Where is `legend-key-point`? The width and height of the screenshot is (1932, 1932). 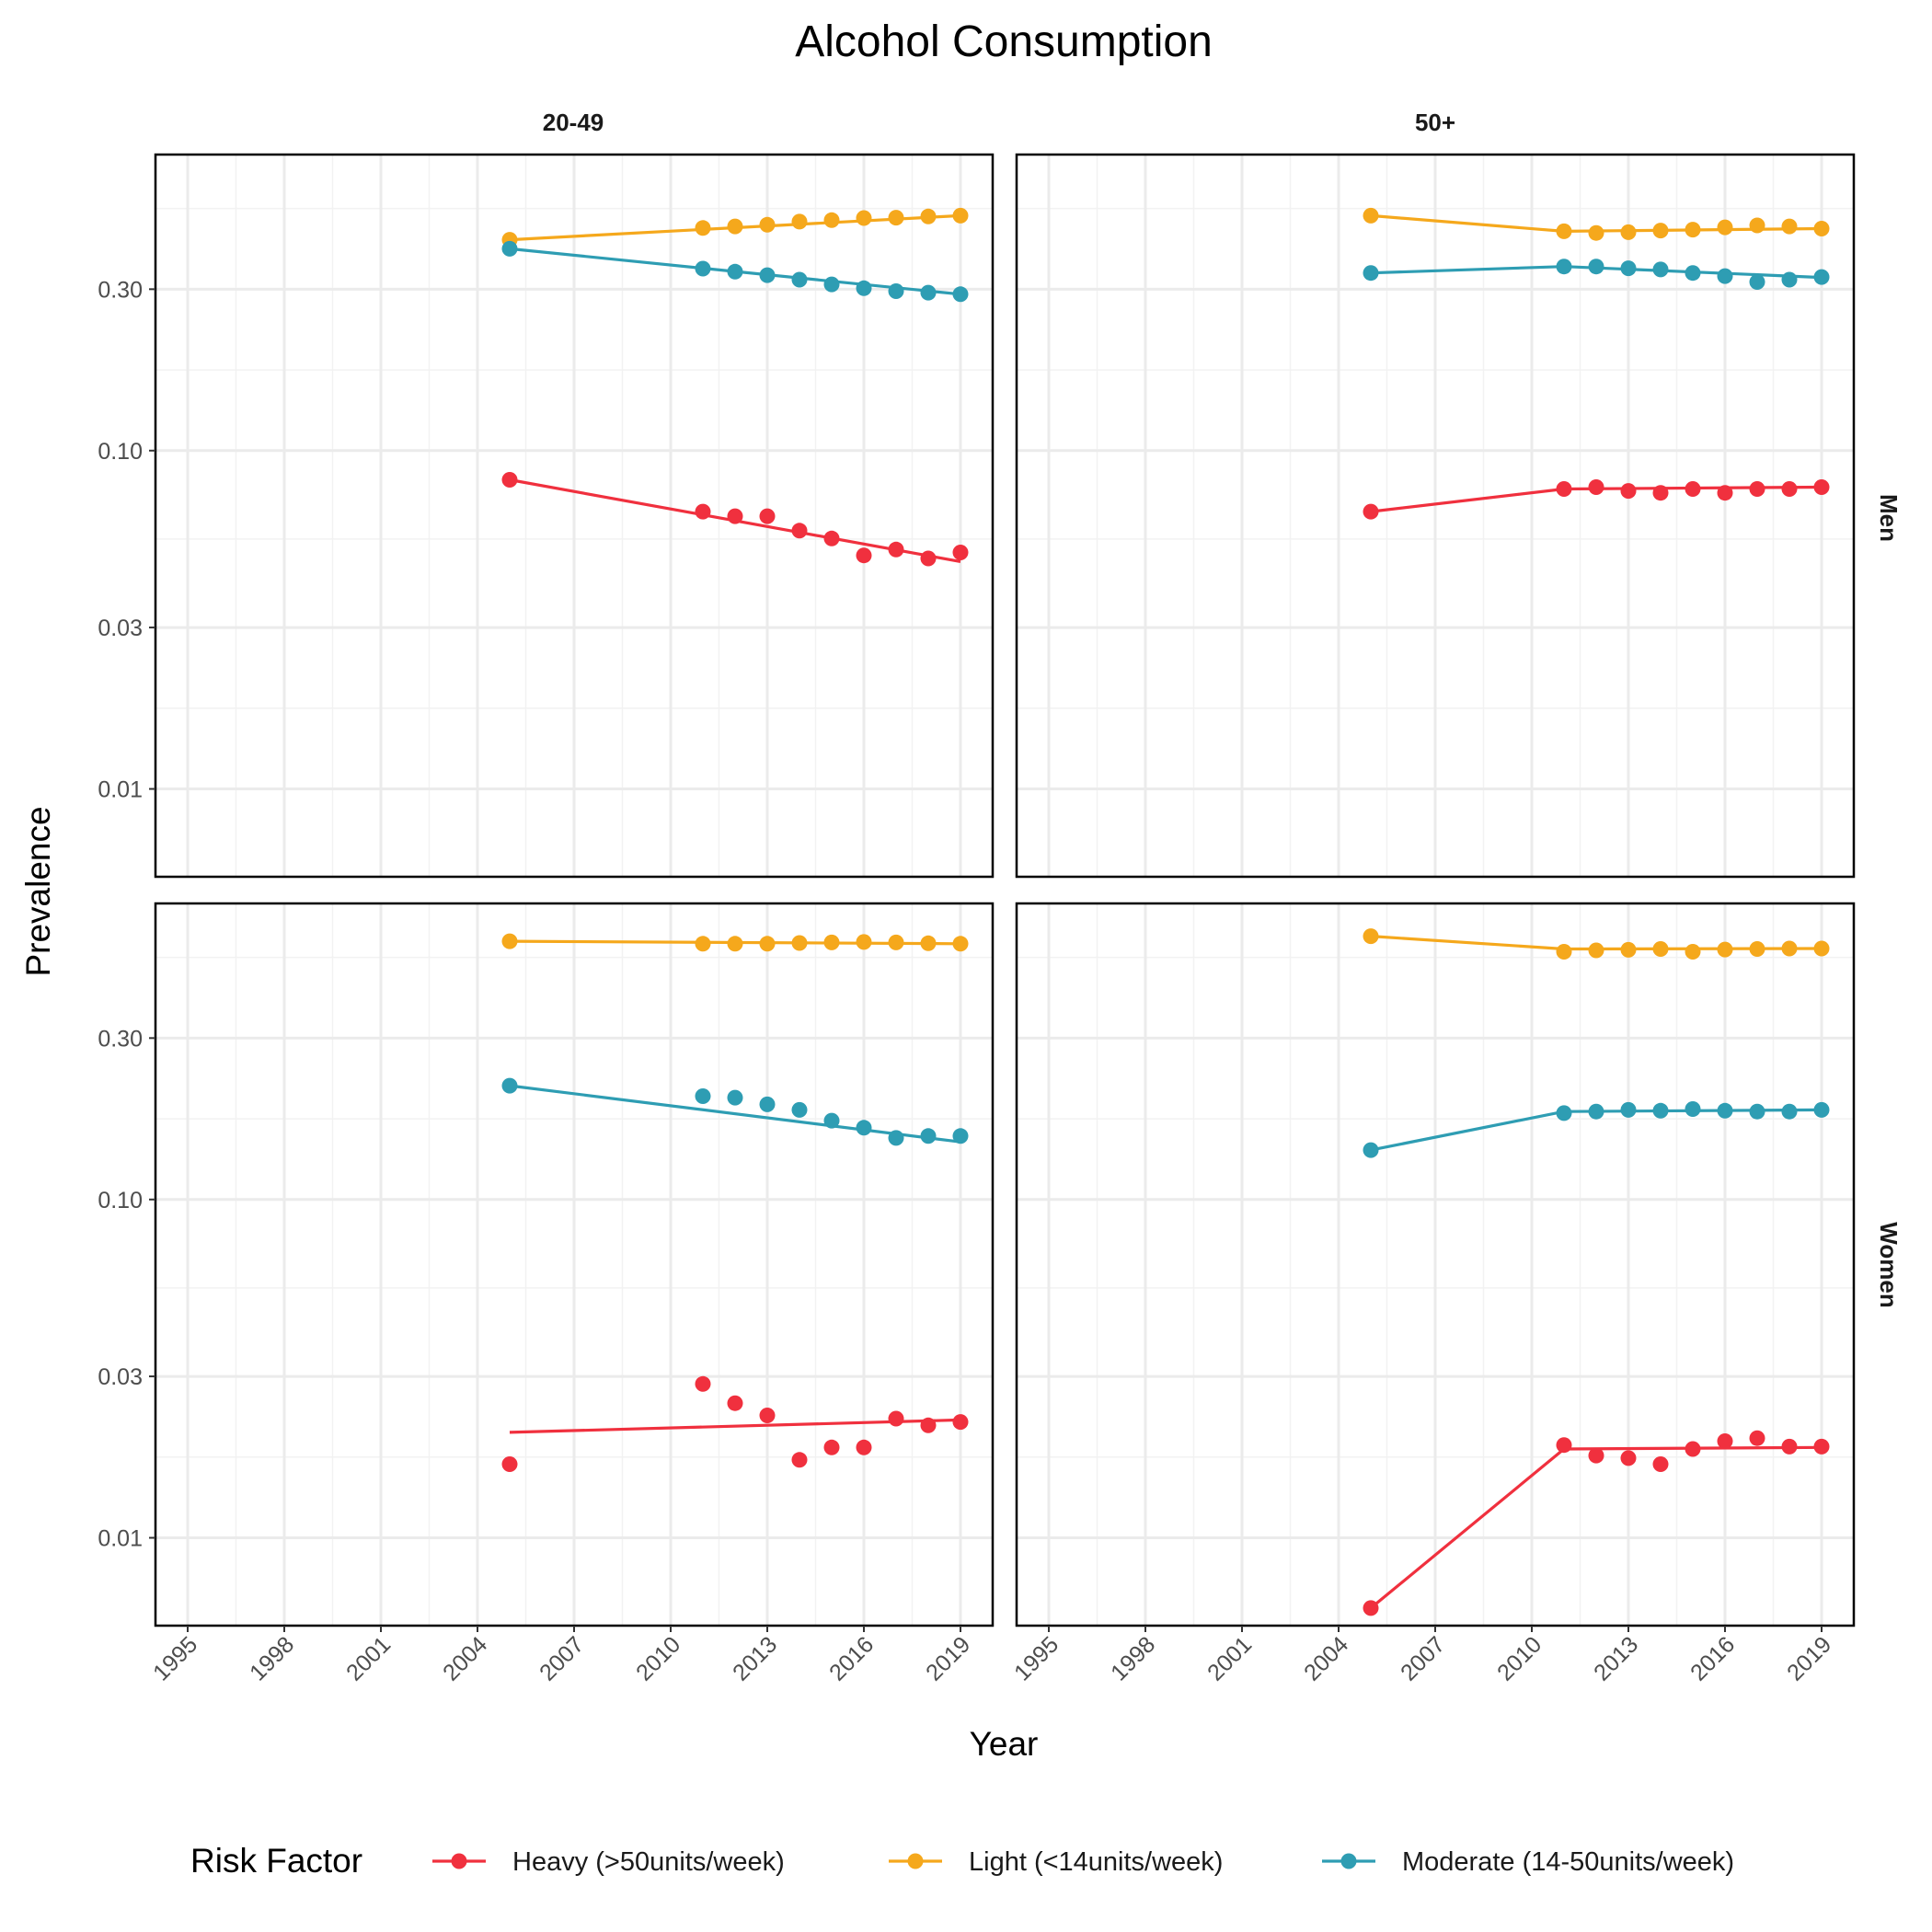
legend-key-point is located at coordinates (459, 1861).